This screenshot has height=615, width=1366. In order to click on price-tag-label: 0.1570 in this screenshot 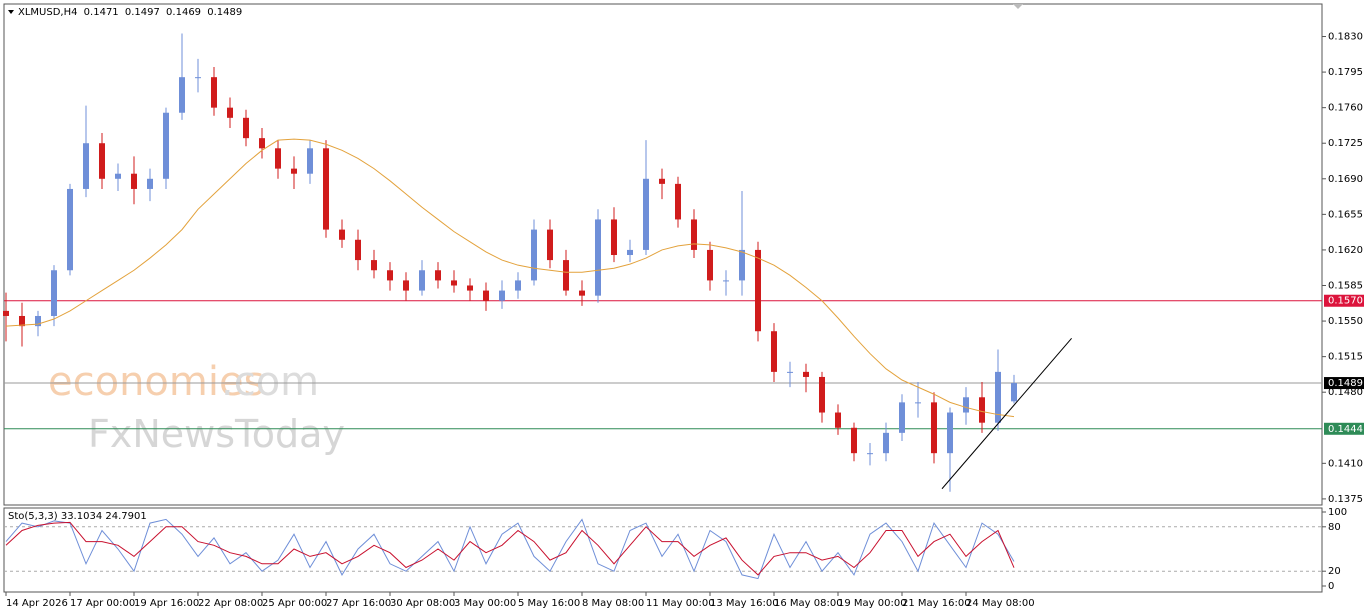, I will do `click(1345, 301)`.